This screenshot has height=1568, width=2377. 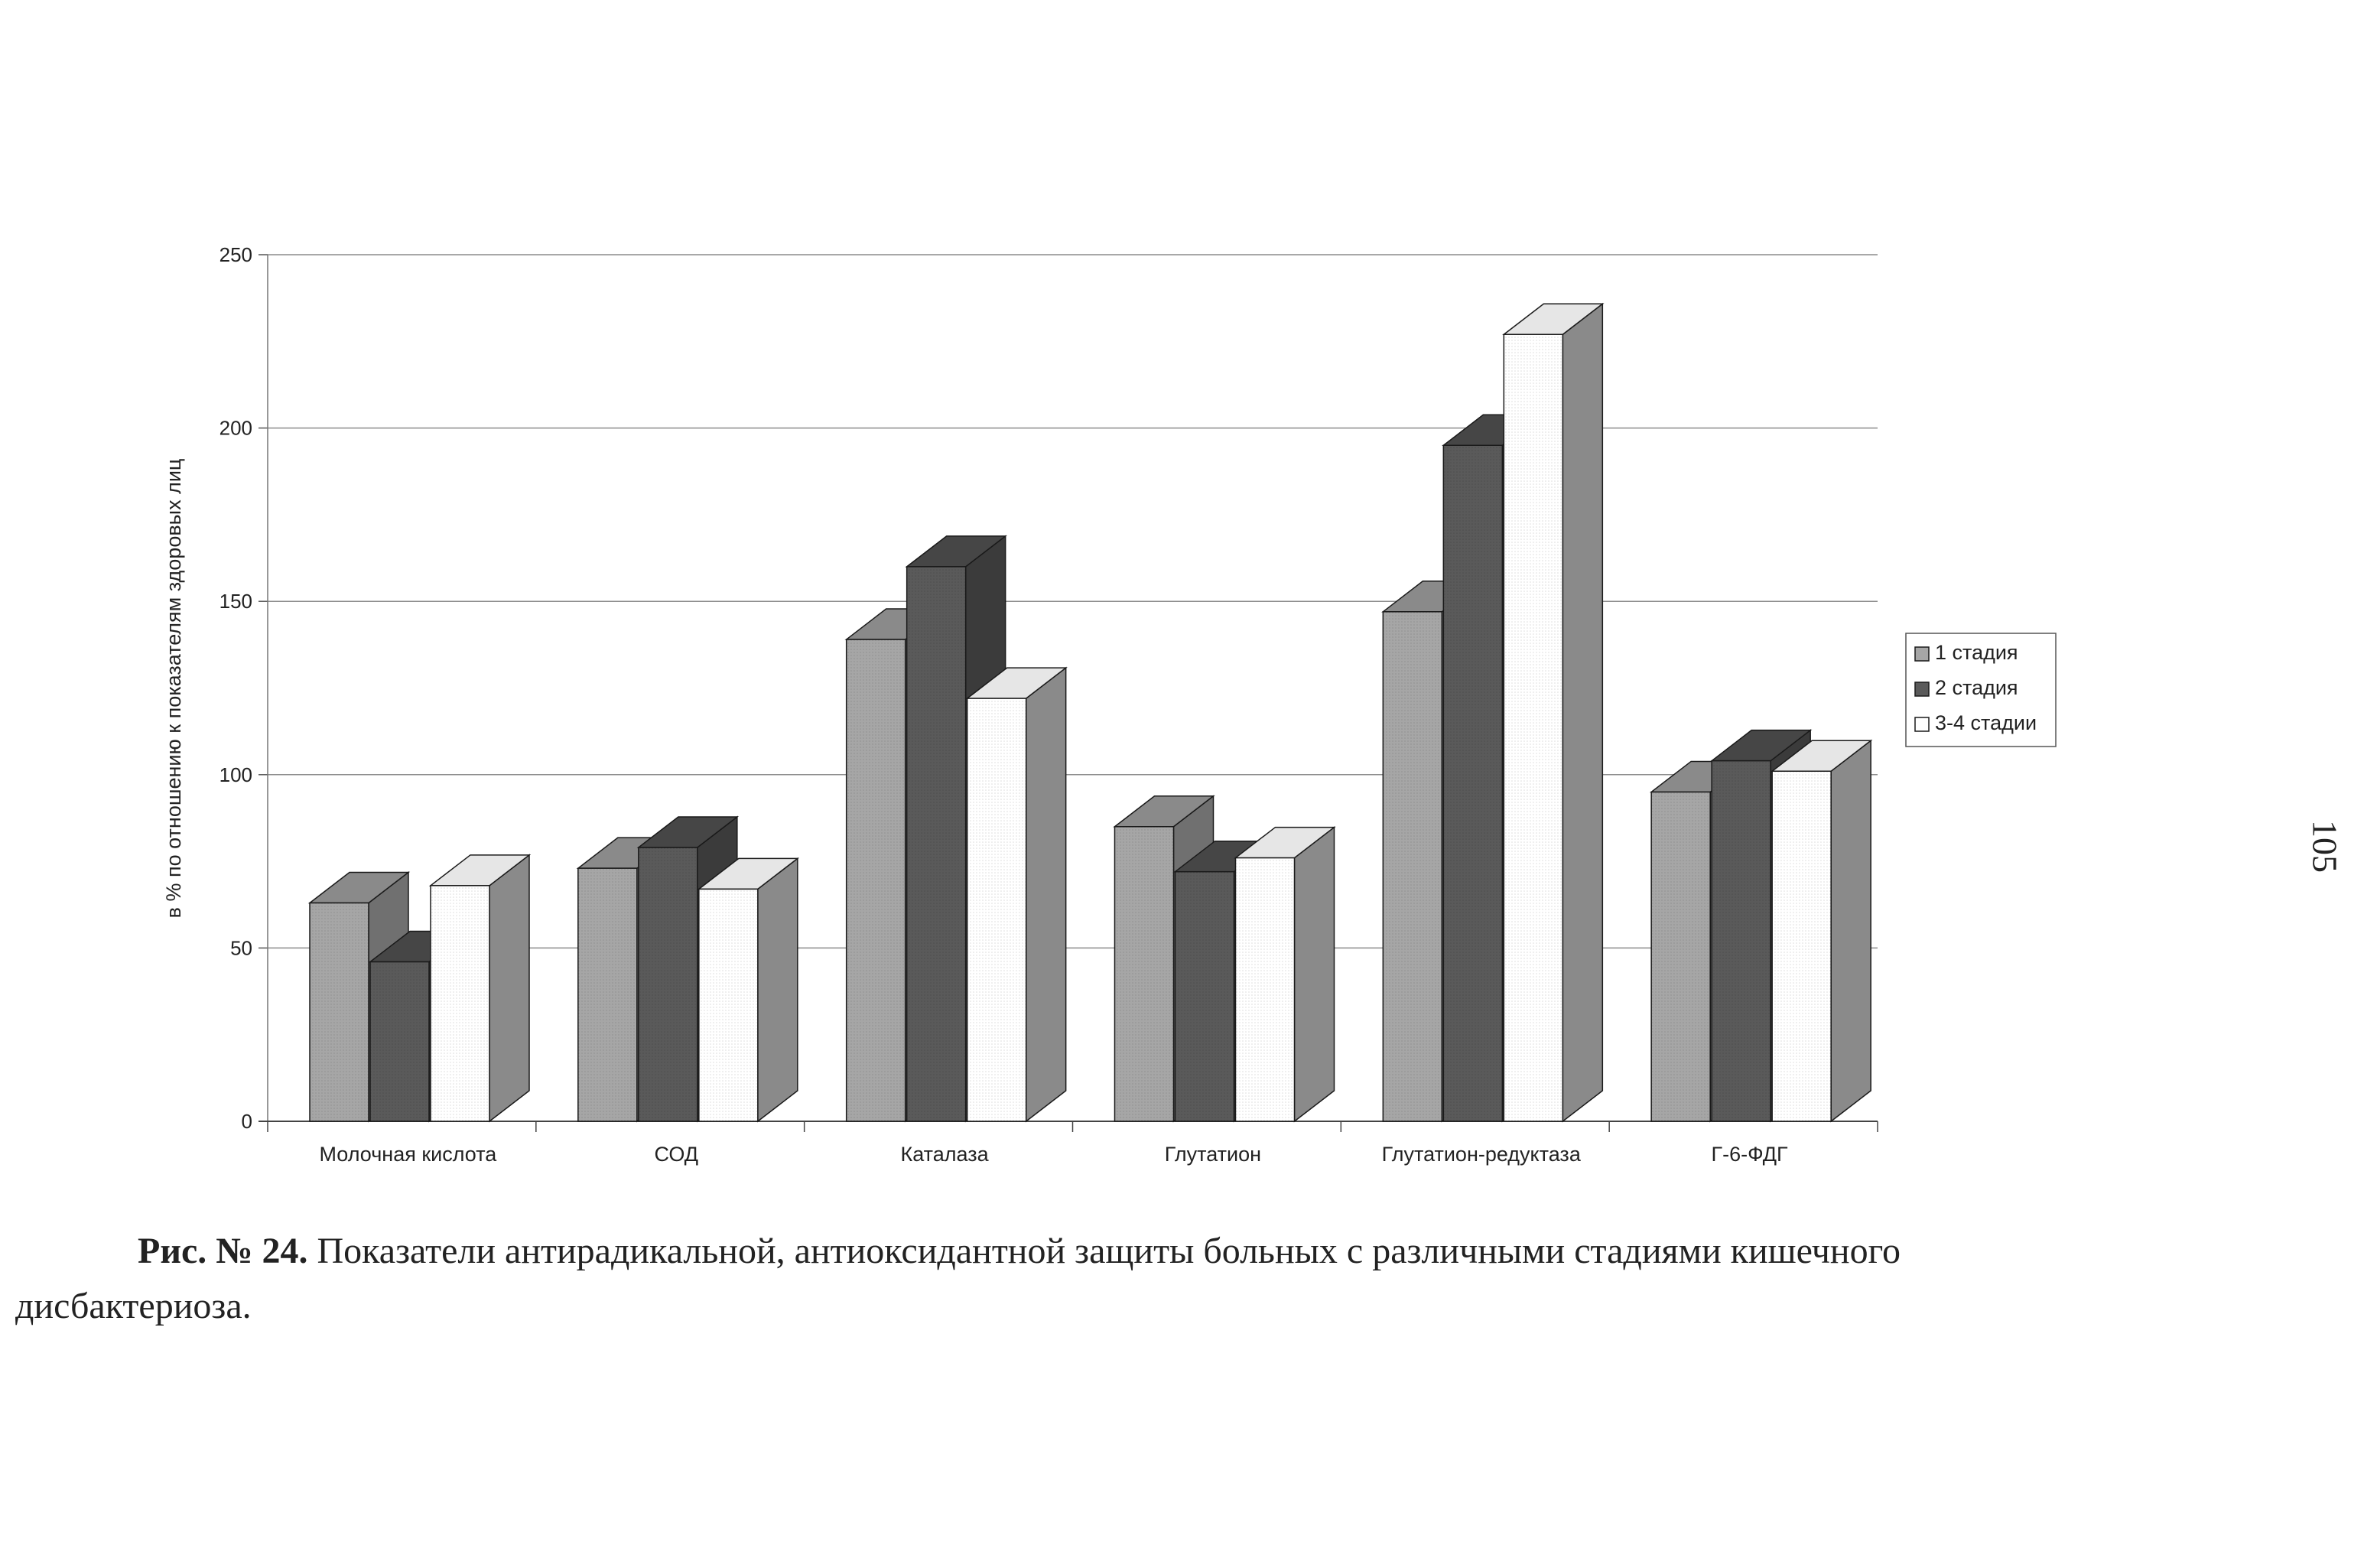 I want to click on legend: 1 стадия 2 стадия 3-4 стадии, so click(x=1981, y=690).